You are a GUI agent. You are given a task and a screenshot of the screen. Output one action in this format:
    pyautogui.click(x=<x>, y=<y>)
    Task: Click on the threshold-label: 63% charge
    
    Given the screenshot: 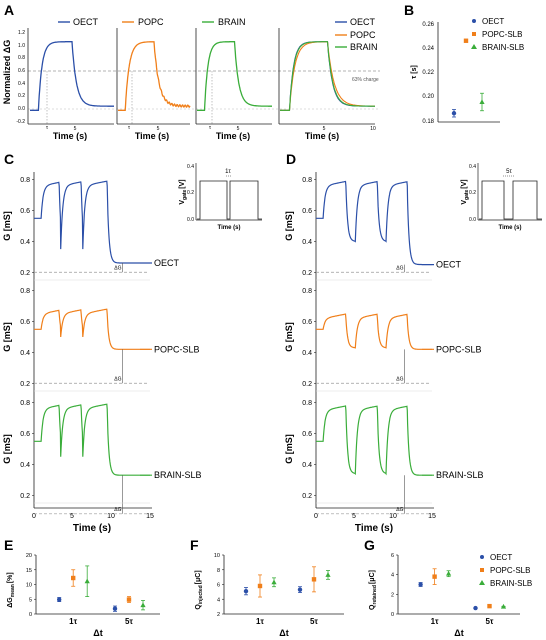 What is the action you would take?
    pyautogui.click(x=365, y=80)
    